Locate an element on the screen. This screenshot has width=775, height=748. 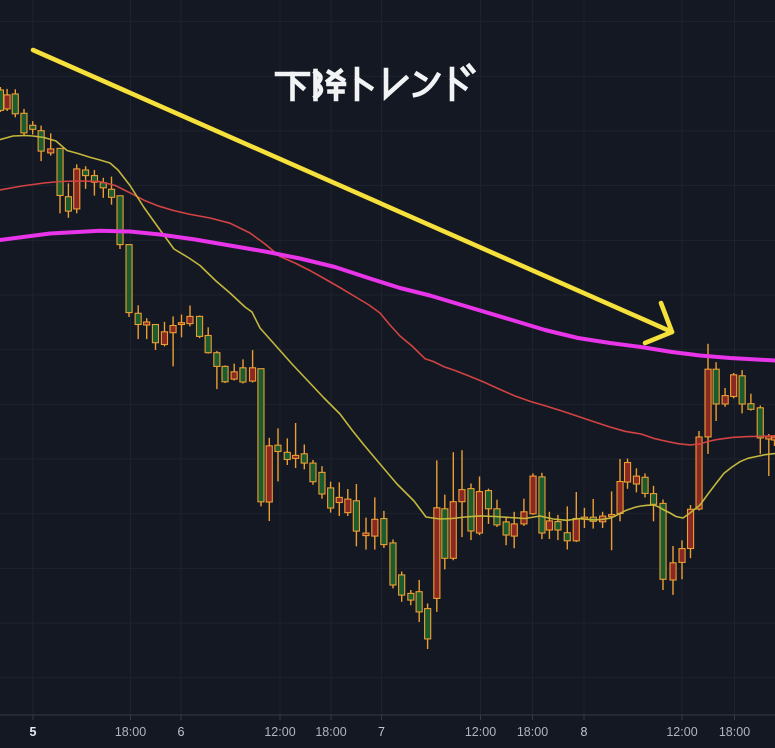
svg-text: 6 is located at coordinates (181, 732).